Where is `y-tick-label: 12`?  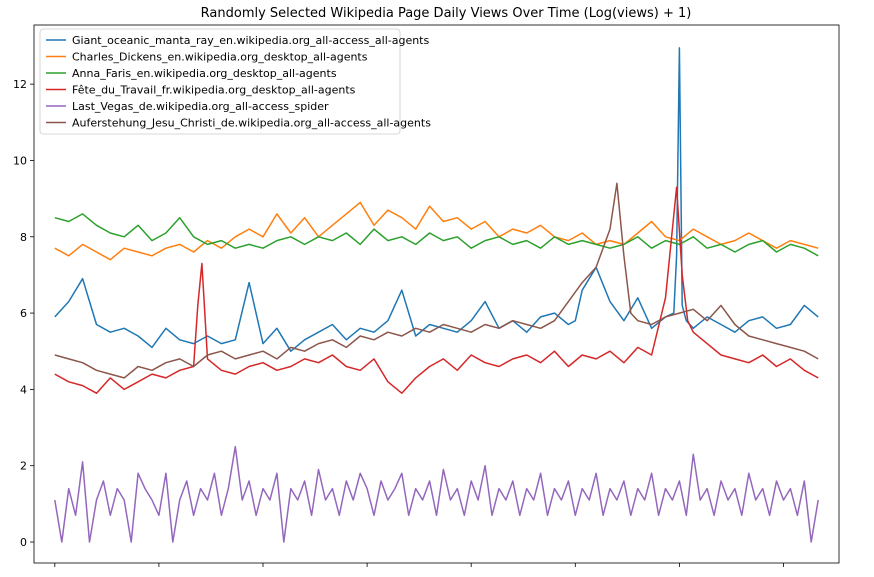
y-tick-label: 12 is located at coordinates (20, 84).